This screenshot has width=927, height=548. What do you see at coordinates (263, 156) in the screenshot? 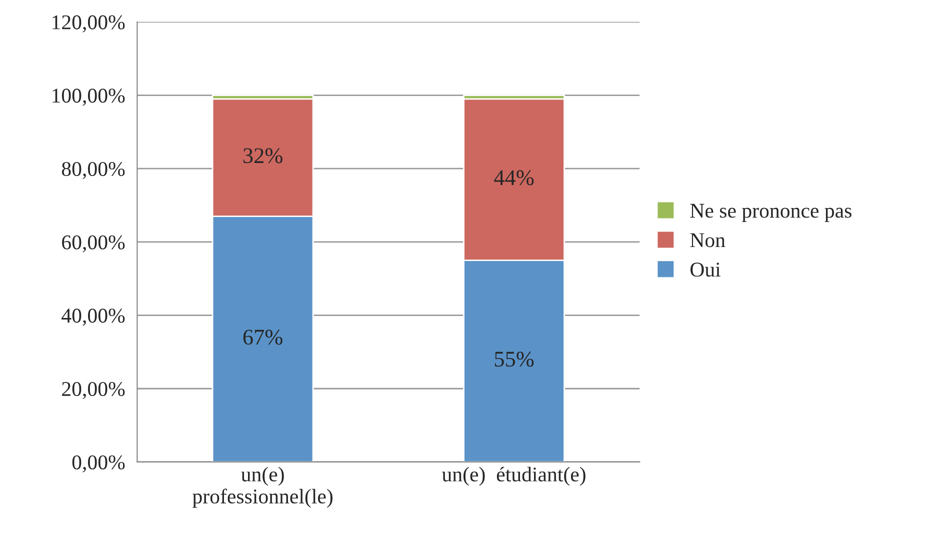
I see `data-label: 32%` at bounding box center [263, 156].